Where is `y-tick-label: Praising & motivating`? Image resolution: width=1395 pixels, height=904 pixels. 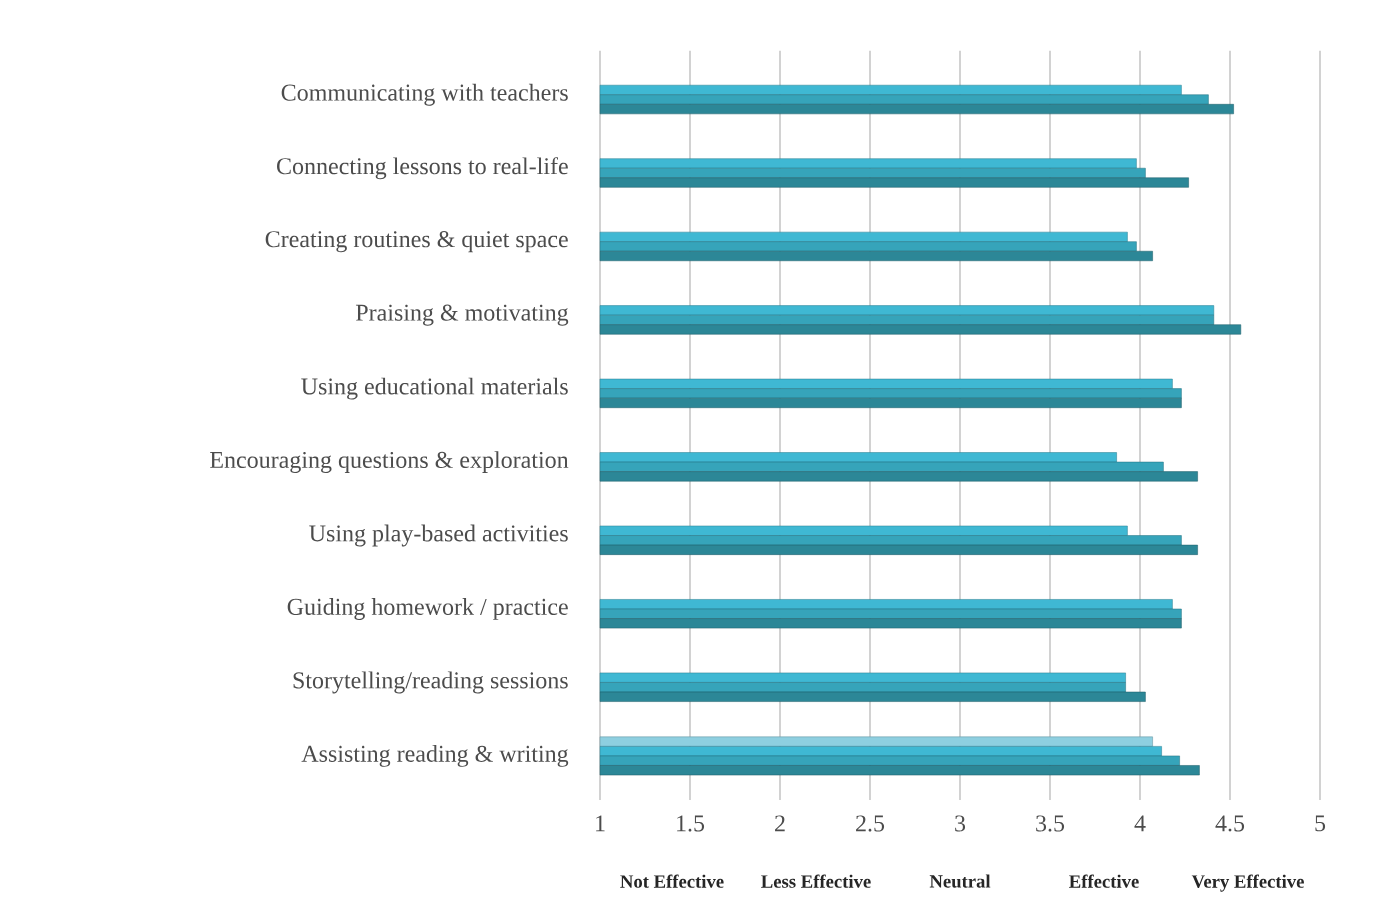
y-tick-label: Praising & motivating is located at coordinates (462, 315).